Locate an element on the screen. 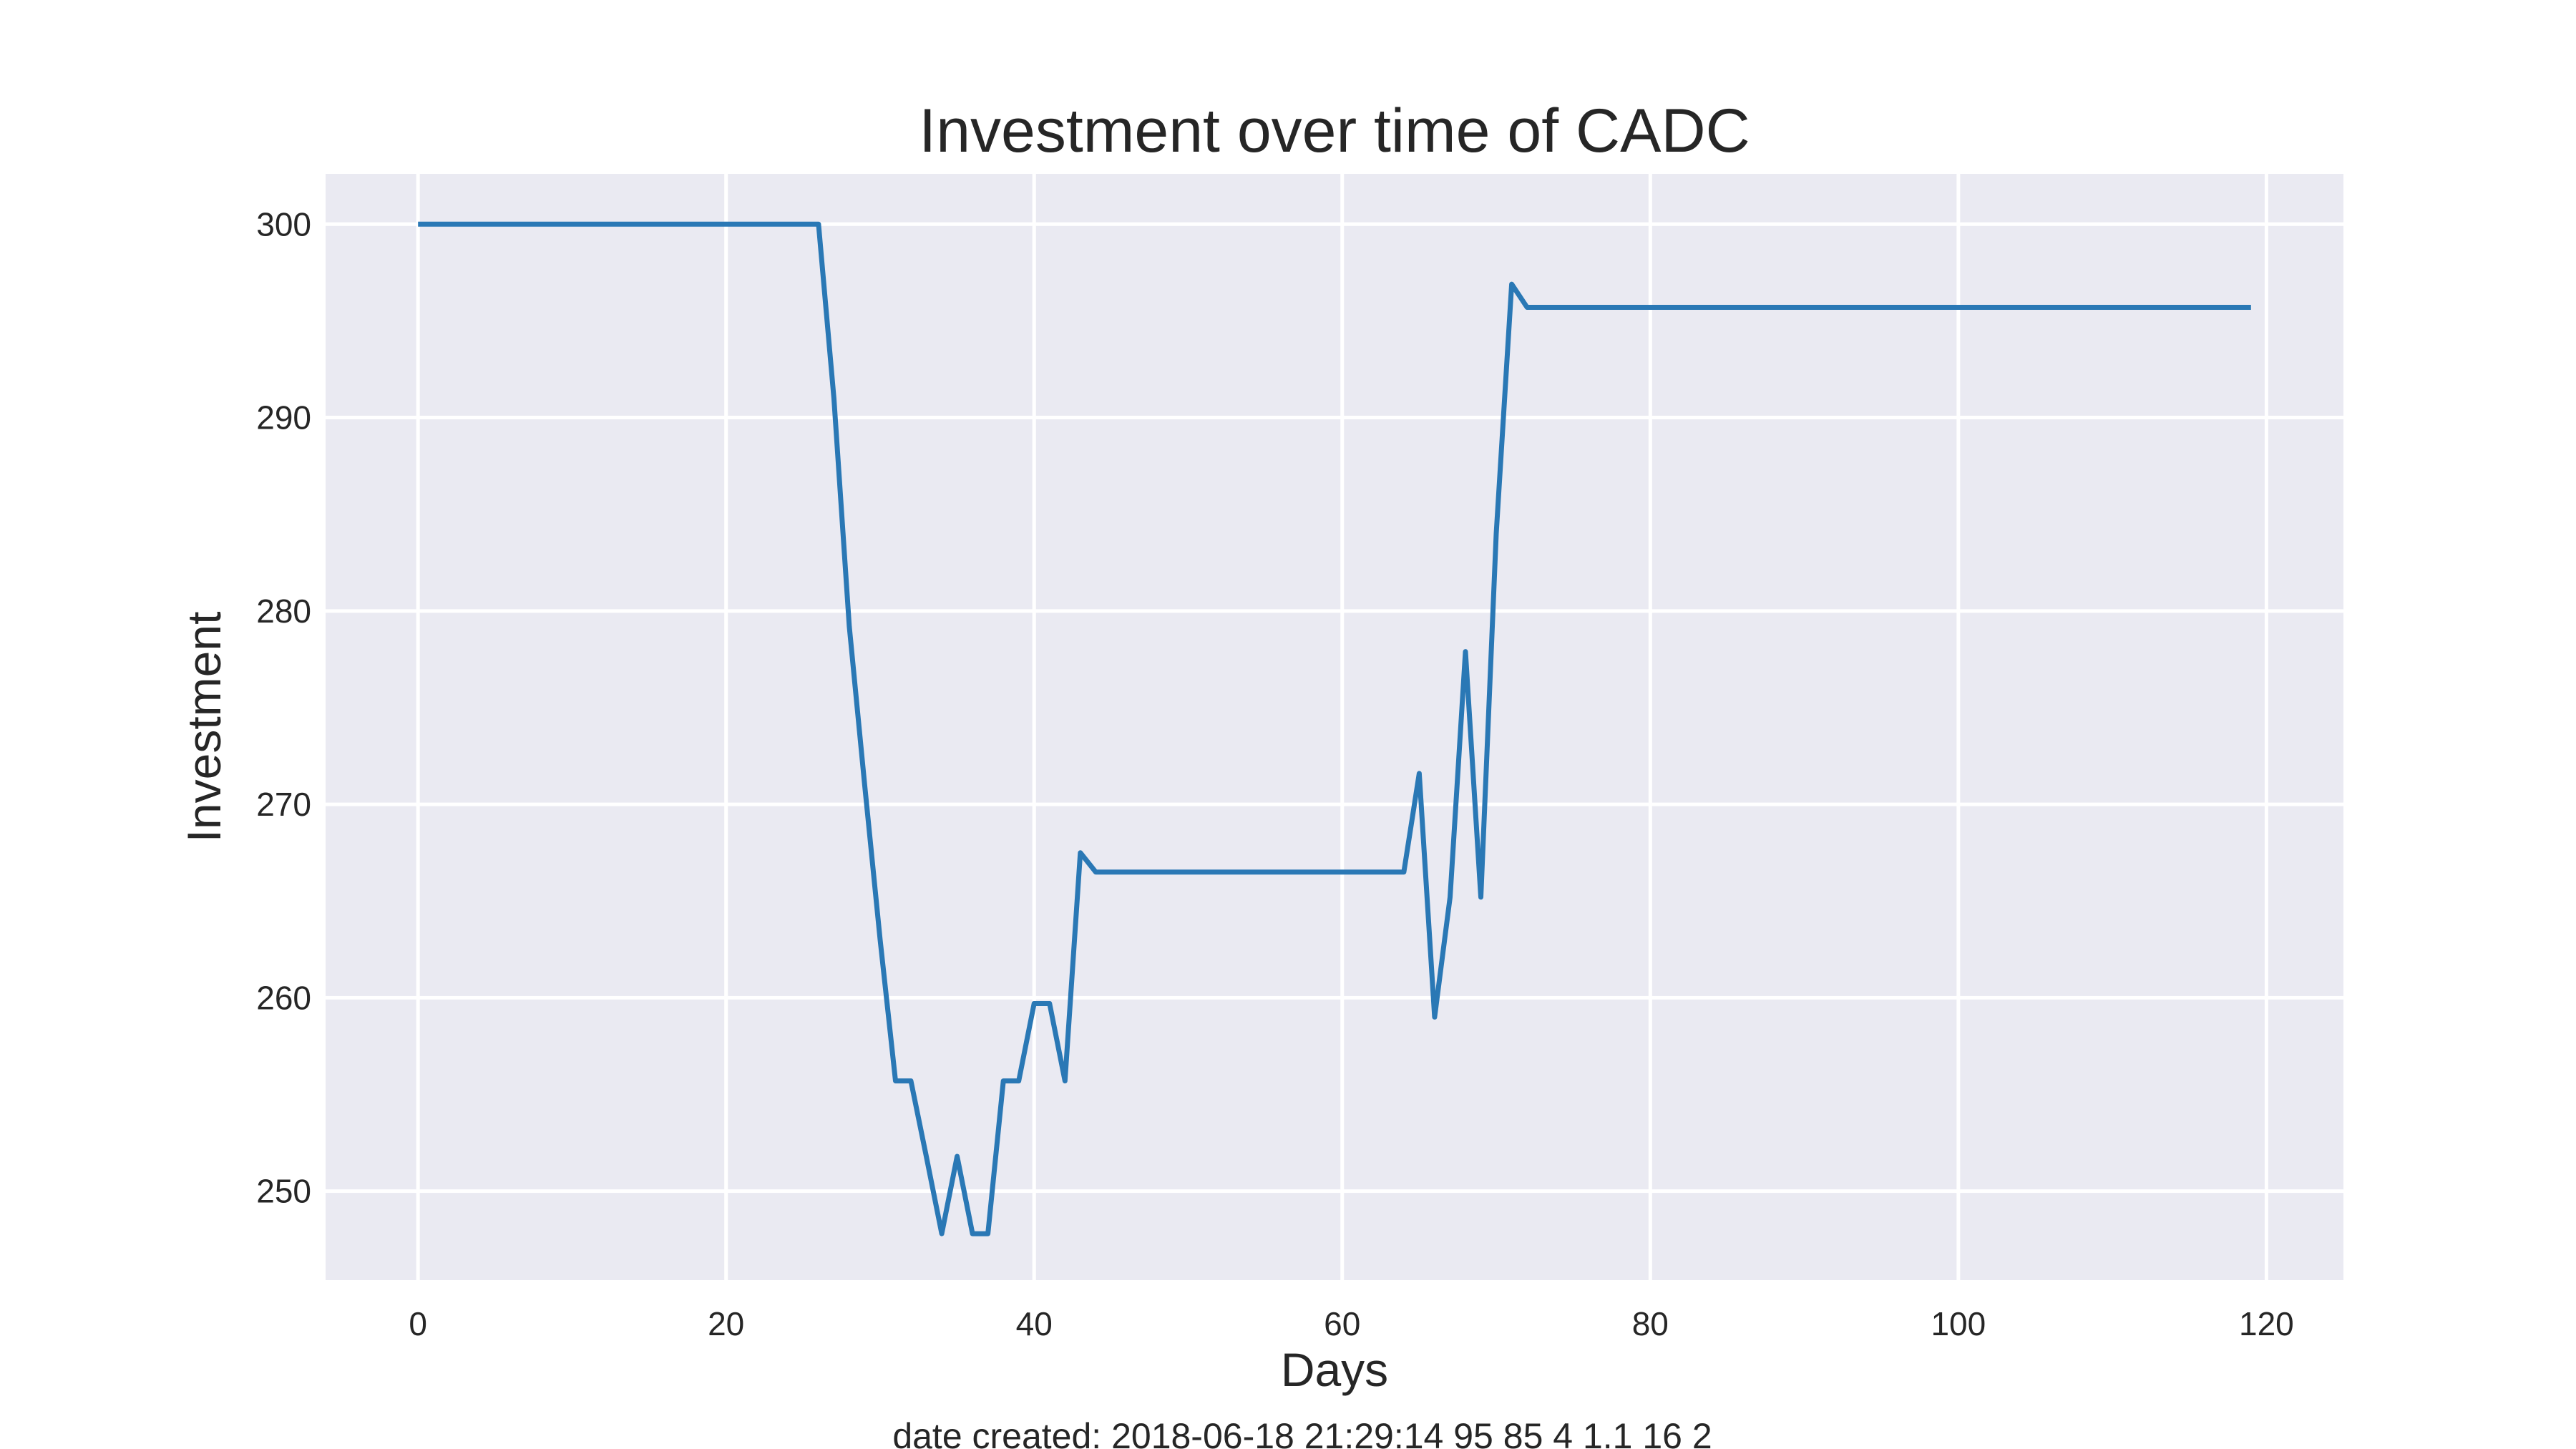  y-axis-label: Investment is located at coordinates (203, 727).